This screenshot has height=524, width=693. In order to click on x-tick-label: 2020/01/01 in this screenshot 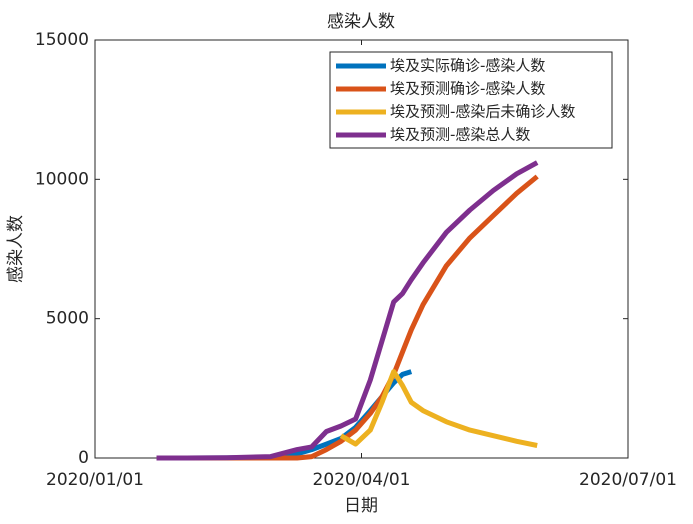, I will do `click(95, 480)`.